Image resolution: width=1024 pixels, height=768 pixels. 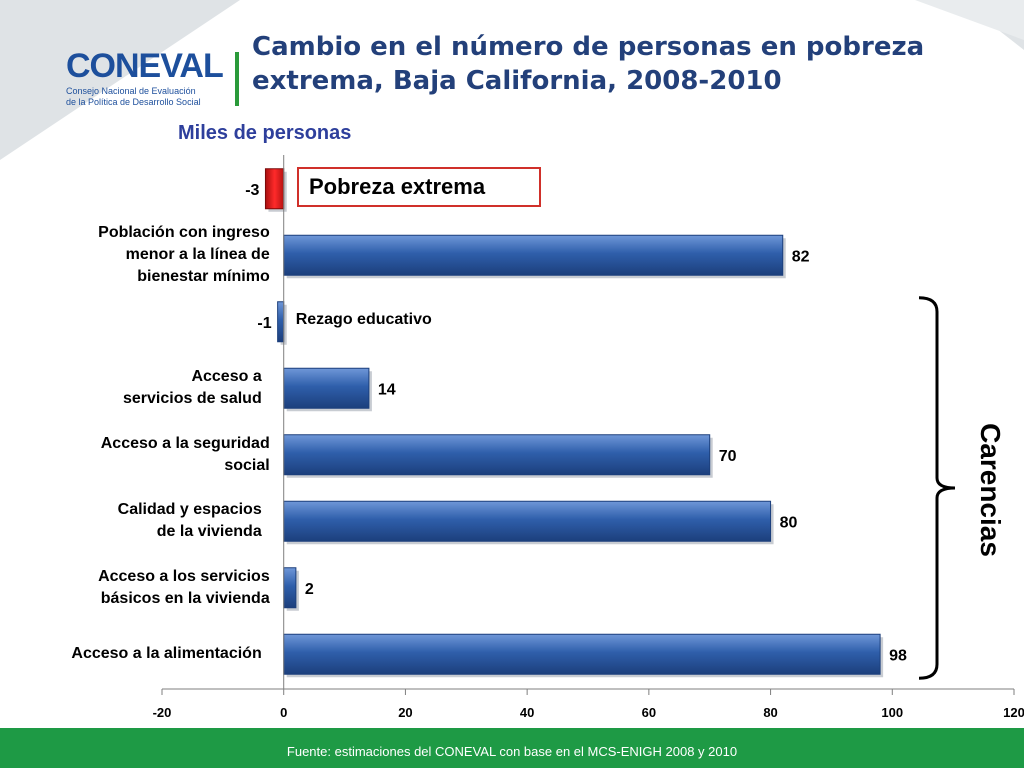 I want to click on logo-subtitle-line2: de la Política de Desarrollo Social, so click(x=133, y=102).